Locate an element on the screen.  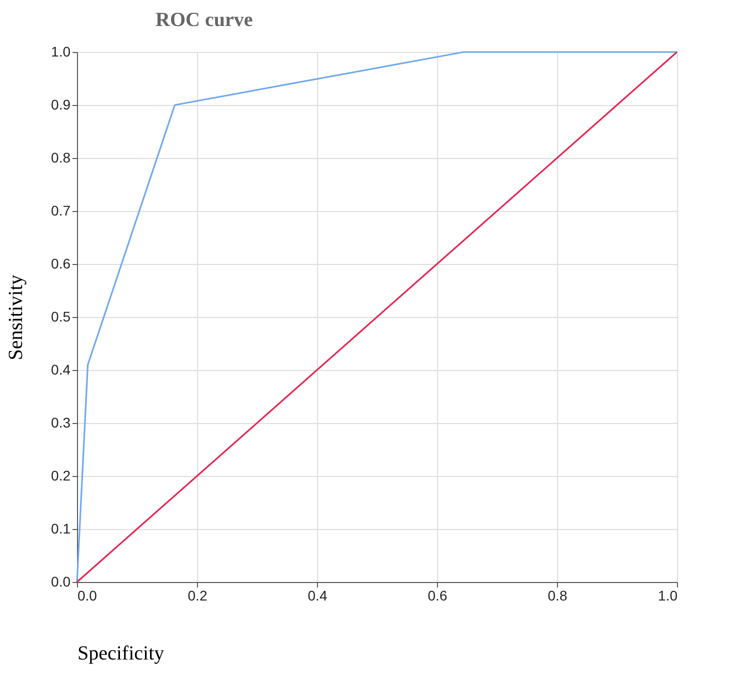
y-tick-label: 0.7 is located at coordinates (61, 210).